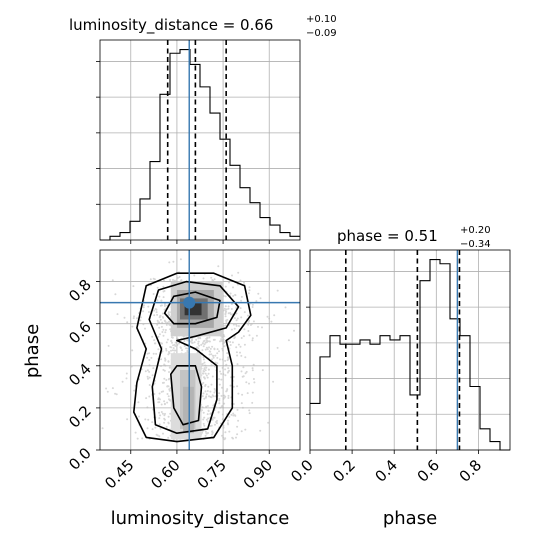 The image size is (550, 550). I want to click on title-luminosity-distance: luminosity_distance = 0.66 +0.10 −0.09, so click(203, 26).